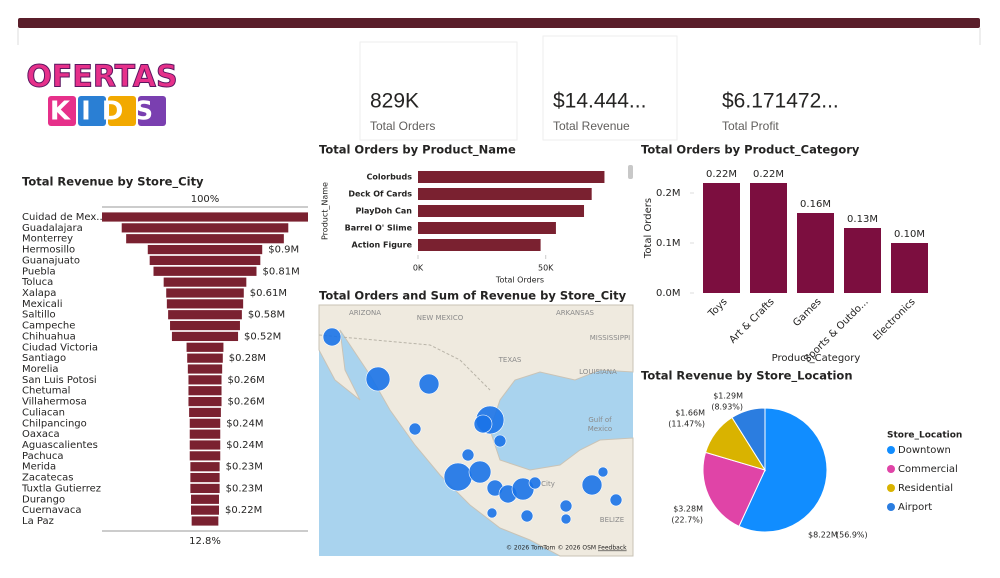 This screenshot has width=1000, height=578. I want to click on funnel-bottom-label: 12.8%, so click(205, 541).